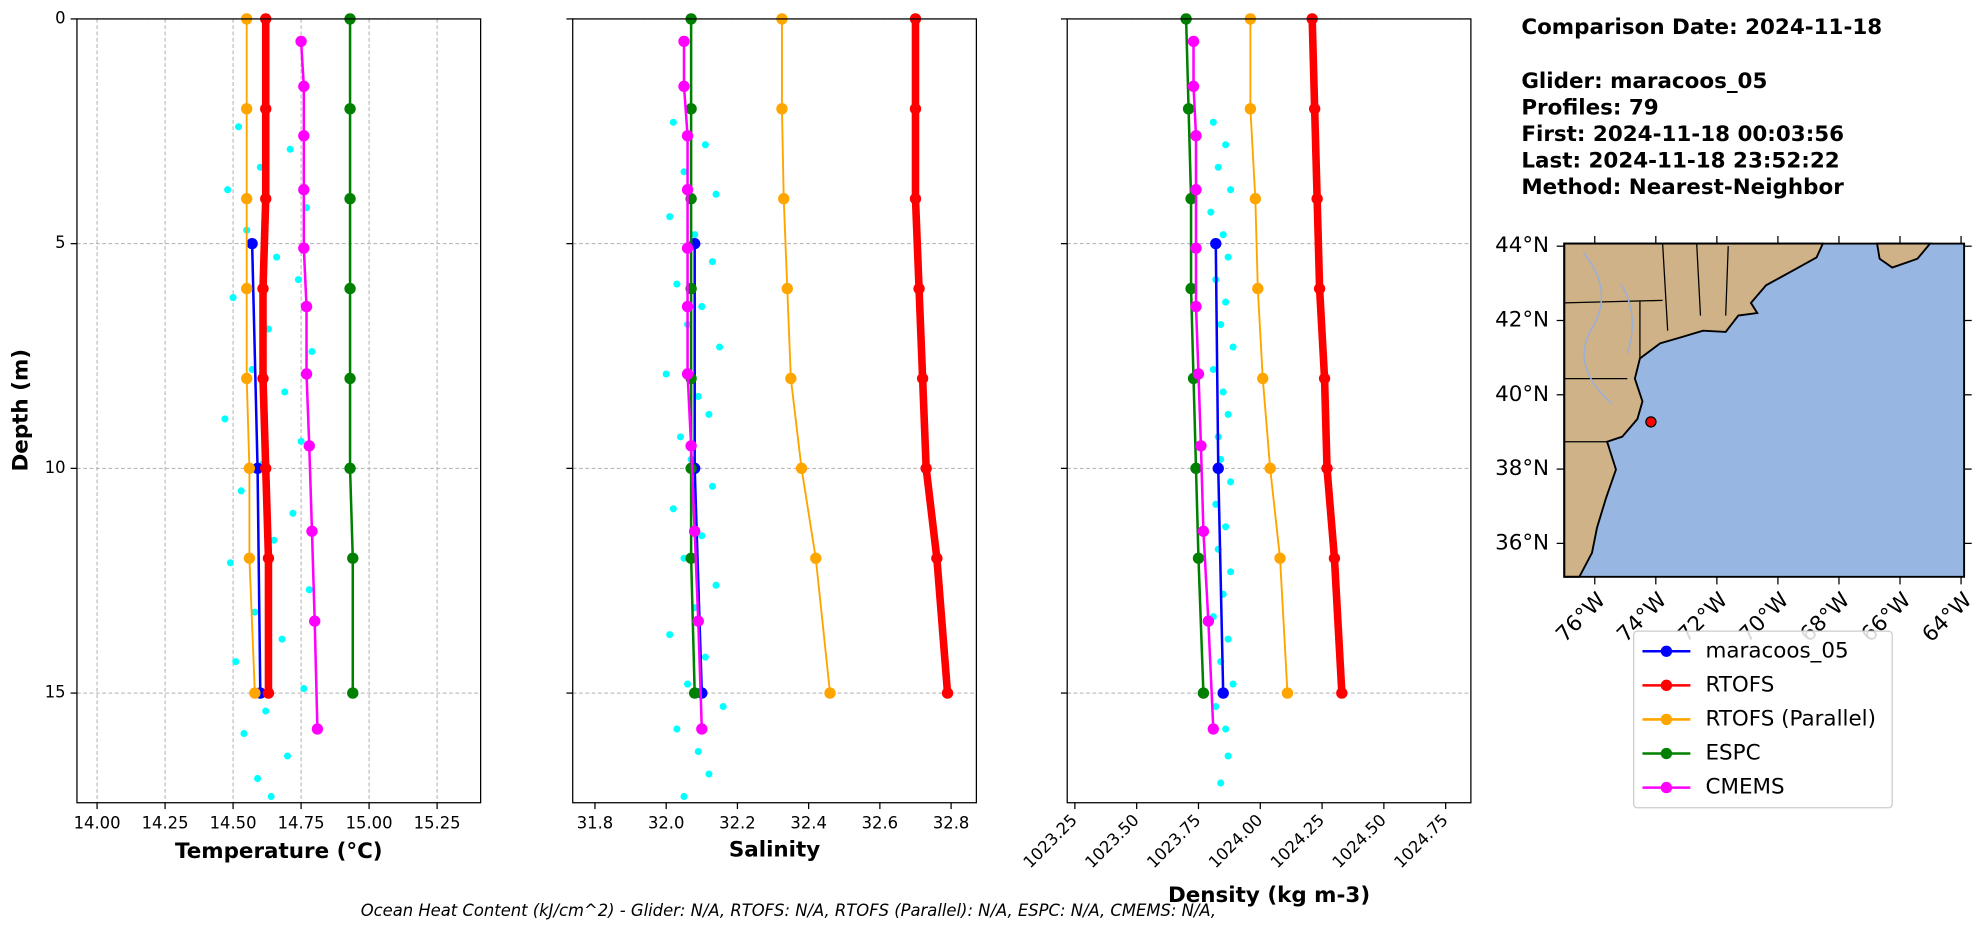  Describe the element at coordinates (1420, 840) in the screenshot. I see `x-tick-label: 1024.75` at that location.